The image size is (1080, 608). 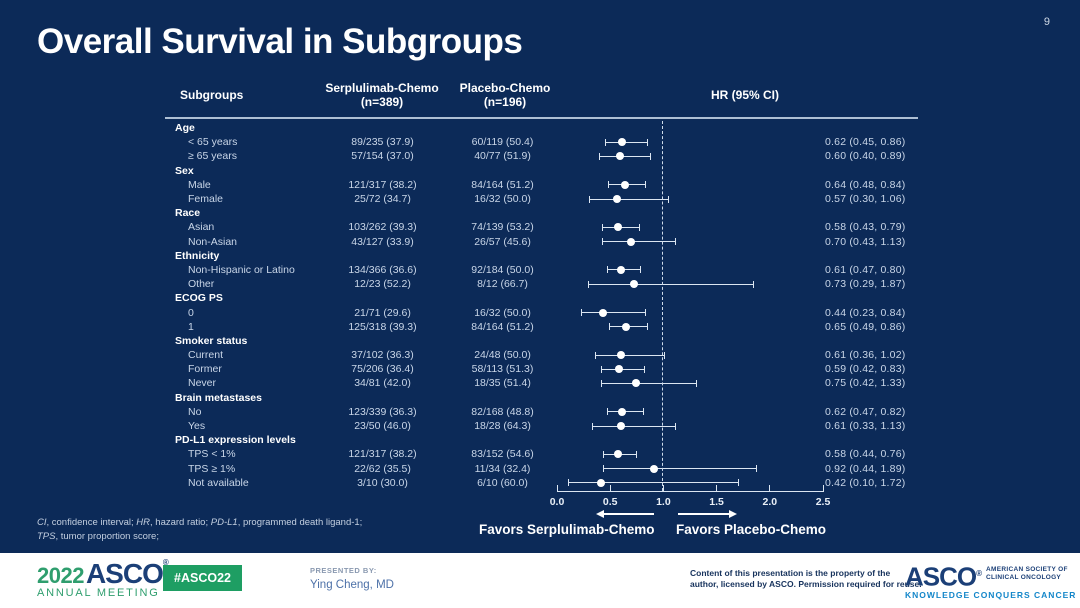 What do you see at coordinates (60, 575) in the screenshot?
I see `meeting-year: 2022` at bounding box center [60, 575].